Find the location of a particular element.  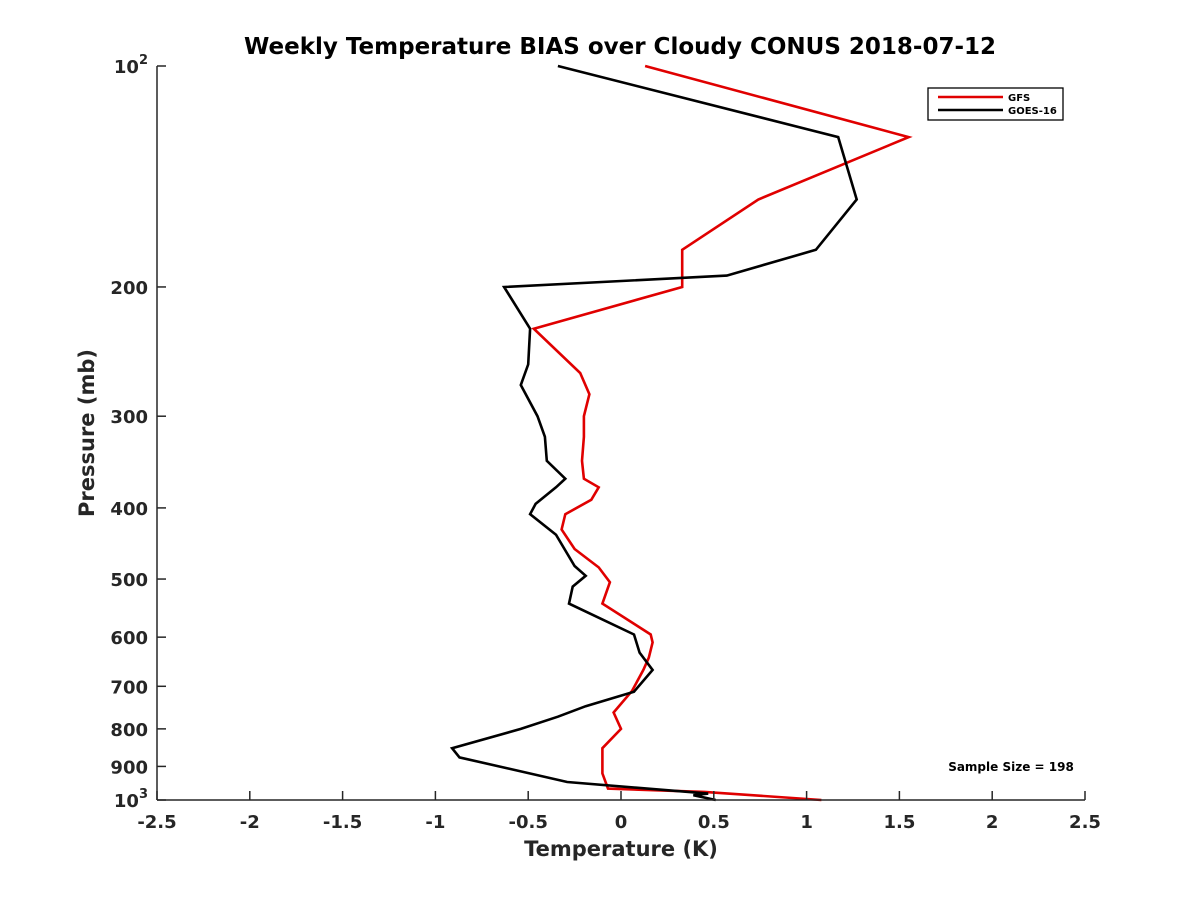

x-tick-label: -1 is located at coordinates (435, 822).